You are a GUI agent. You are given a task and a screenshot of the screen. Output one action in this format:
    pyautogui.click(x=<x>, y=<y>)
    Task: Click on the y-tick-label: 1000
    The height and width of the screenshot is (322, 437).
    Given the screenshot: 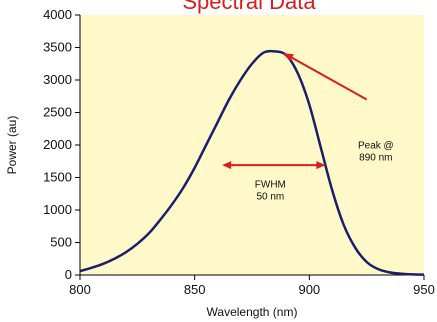 What is the action you would take?
    pyautogui.click(x=57, y=209)
    